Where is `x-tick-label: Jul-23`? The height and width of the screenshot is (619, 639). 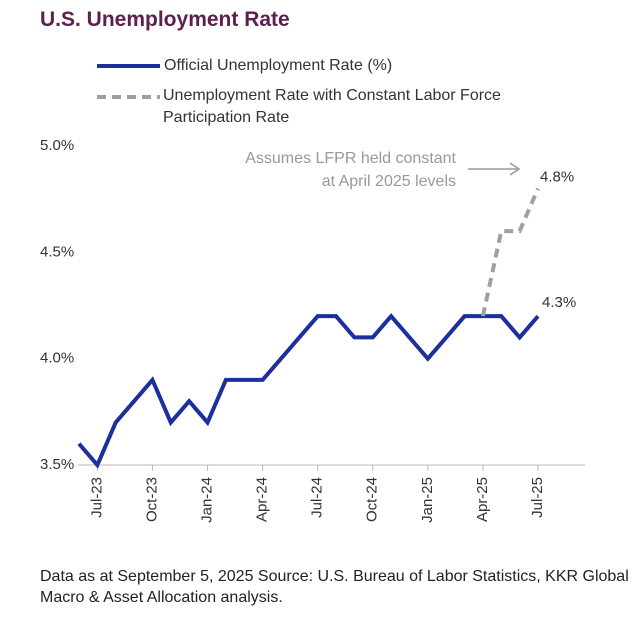 x-tick-label: Jul-23 is located at coordinates (96, 497).